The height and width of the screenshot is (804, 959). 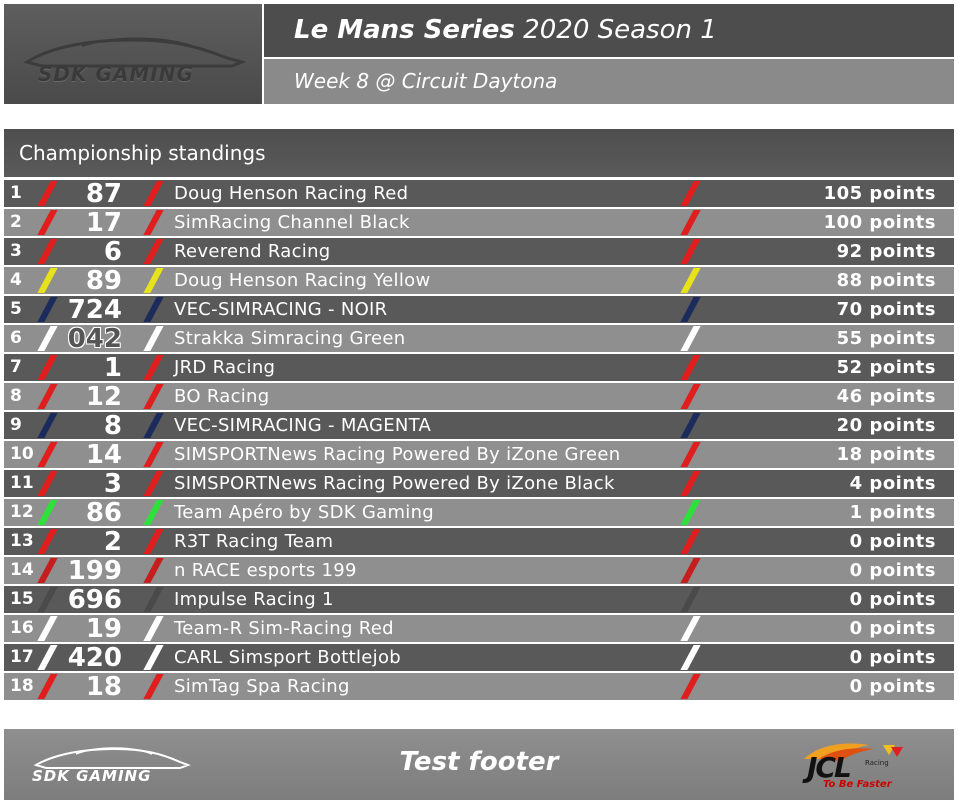 What do you see at coordinates (22, 454) in the screenshot?
I see `position: 10` at bounding box center [22, 454].